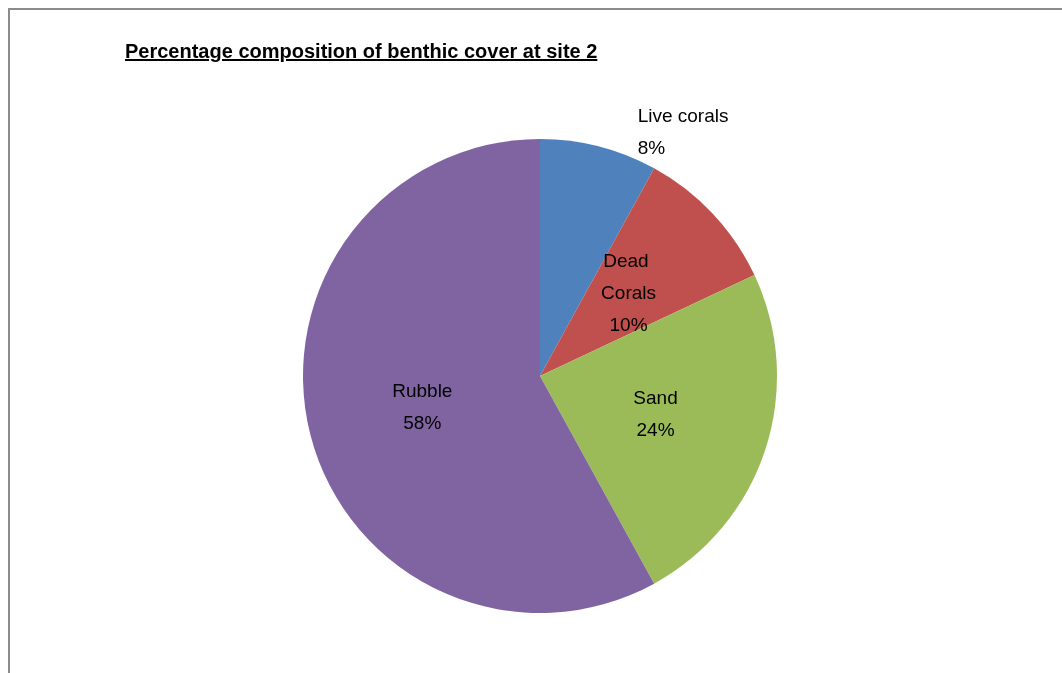 The image size is (1062, 673). What do you see at coordinates (422, 390) in the screenshot?
I see `slice-label: Rubble` at bounding box center [422, 390].